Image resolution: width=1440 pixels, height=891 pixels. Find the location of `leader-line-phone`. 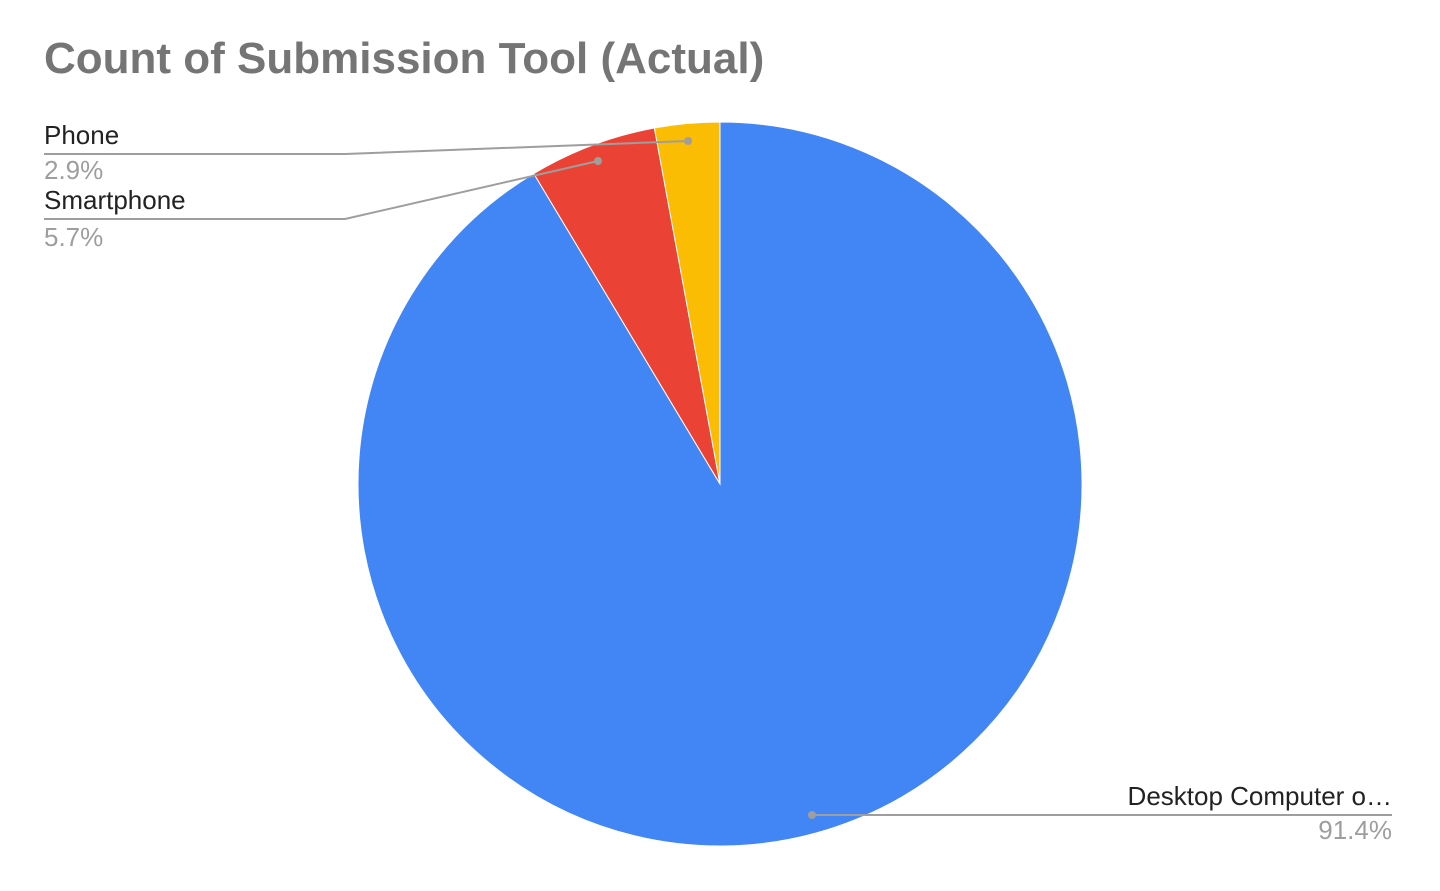

leader-line-phone is located at coordinates (366, 147).